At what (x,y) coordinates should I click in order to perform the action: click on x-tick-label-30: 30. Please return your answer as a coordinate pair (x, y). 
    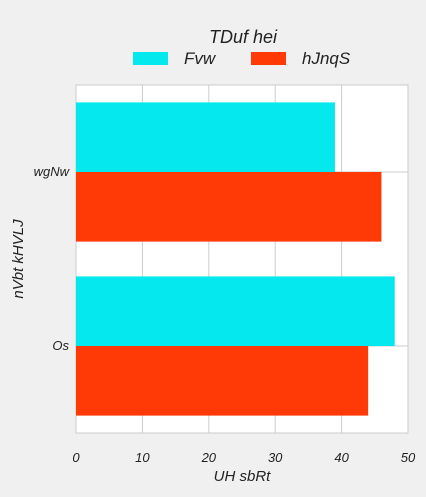
    Looking at the image, I should click on (275, 457).